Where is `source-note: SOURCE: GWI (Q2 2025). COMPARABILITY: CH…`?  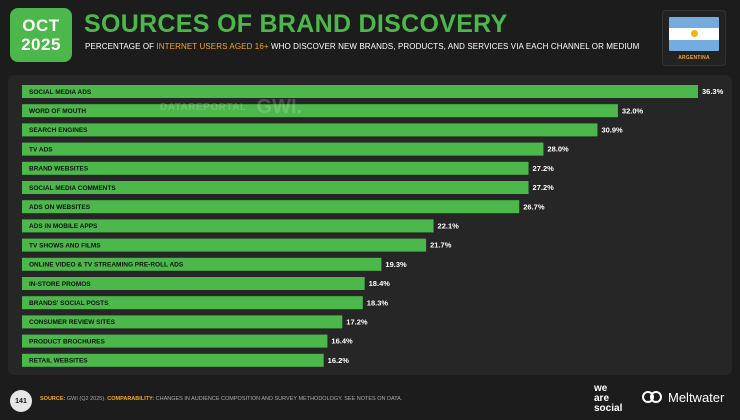 source-note: SOURCE: GWI (Q2 2025). COMPARABILITY: CH… is located at coordinates (221, 399).